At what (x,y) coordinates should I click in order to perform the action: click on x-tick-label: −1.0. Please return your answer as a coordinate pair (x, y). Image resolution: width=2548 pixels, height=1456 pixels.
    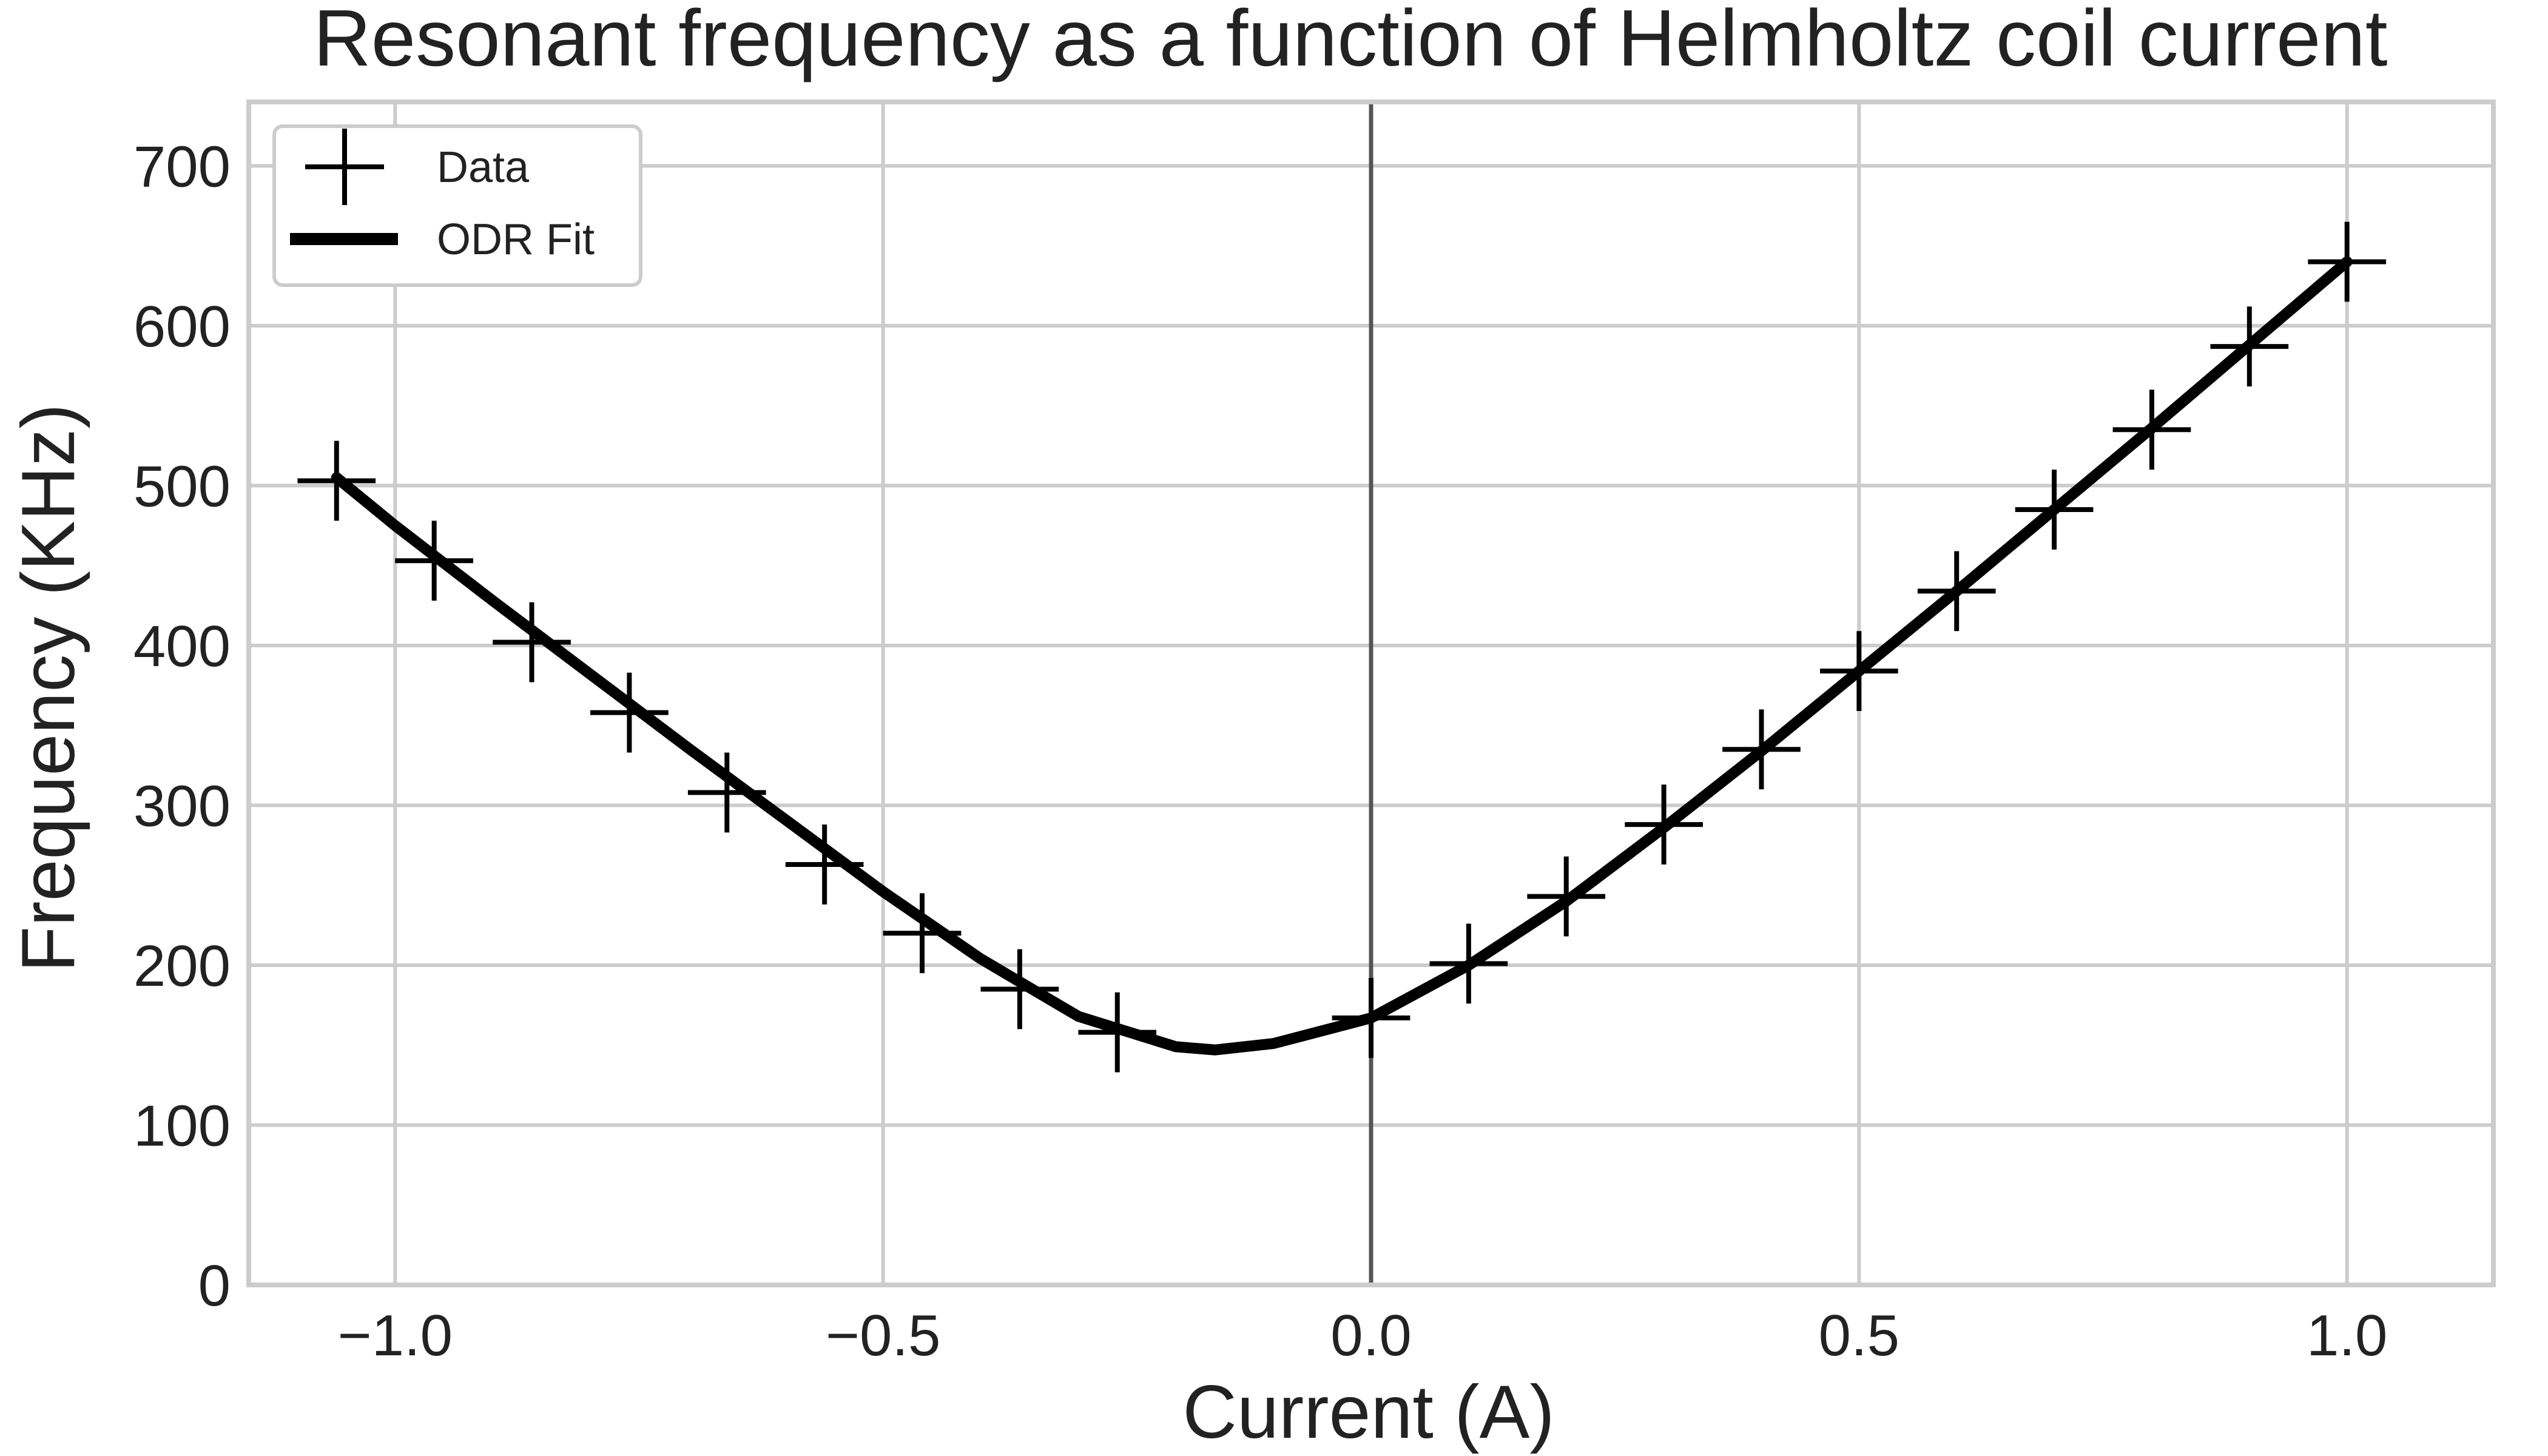
    Looking at the image, I should click on (395, 1335).